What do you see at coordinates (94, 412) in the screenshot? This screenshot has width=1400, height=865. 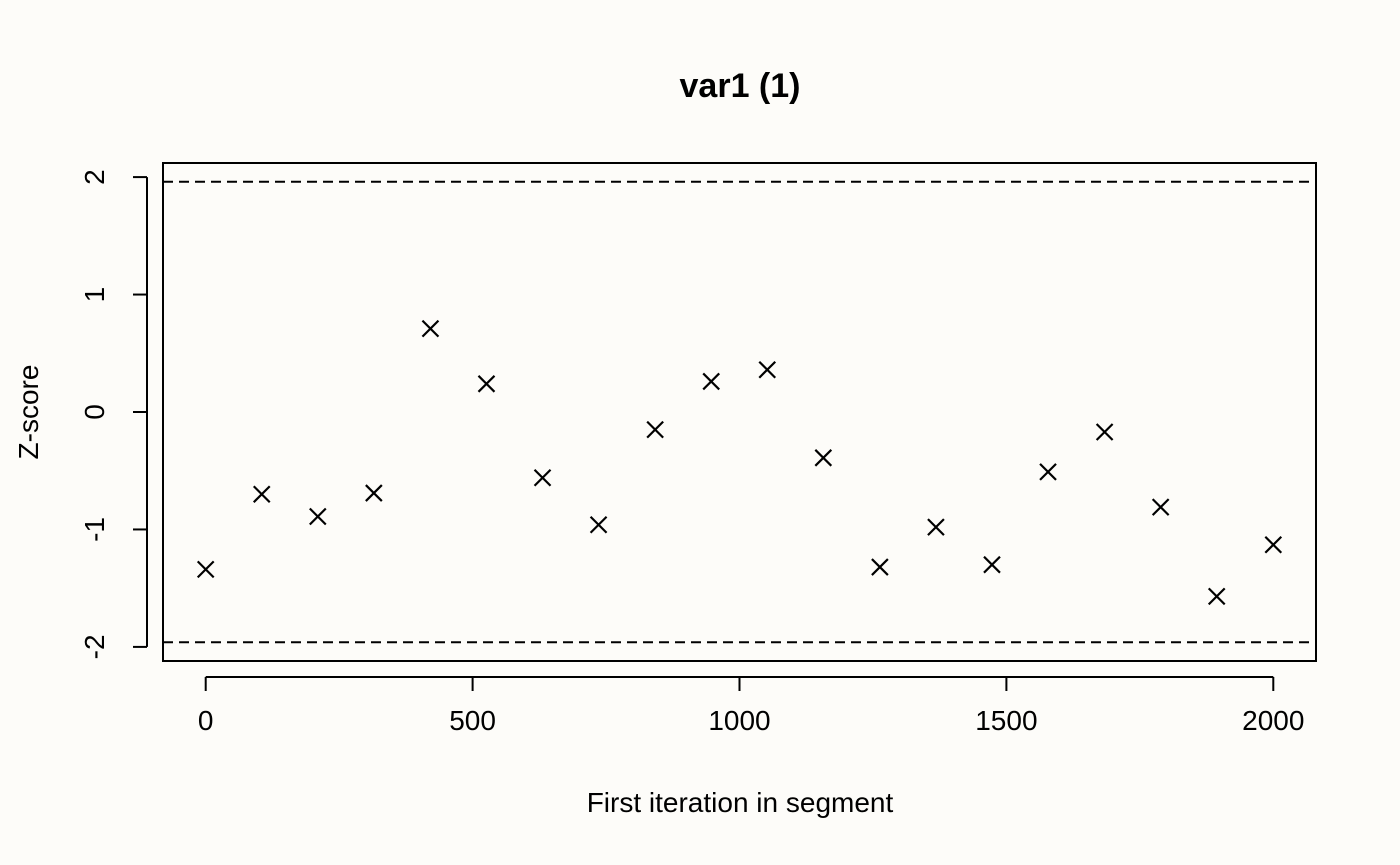 I see `y-tick-label: 0` at bounding box center [94, 412].